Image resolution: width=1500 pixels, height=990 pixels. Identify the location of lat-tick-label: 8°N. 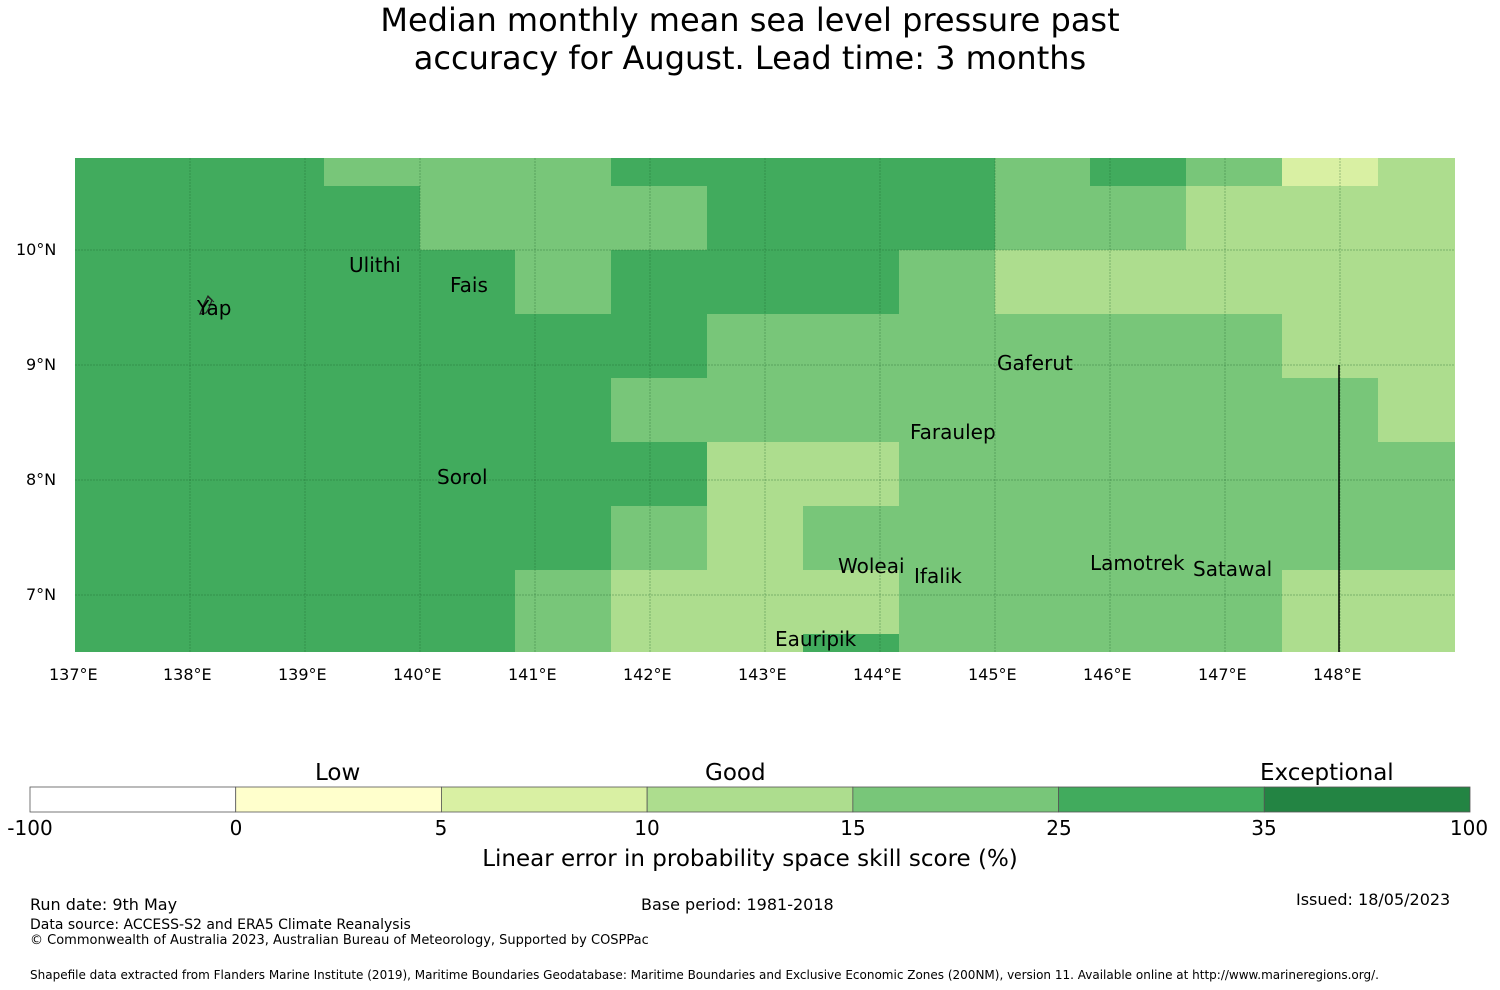
(41, 479).